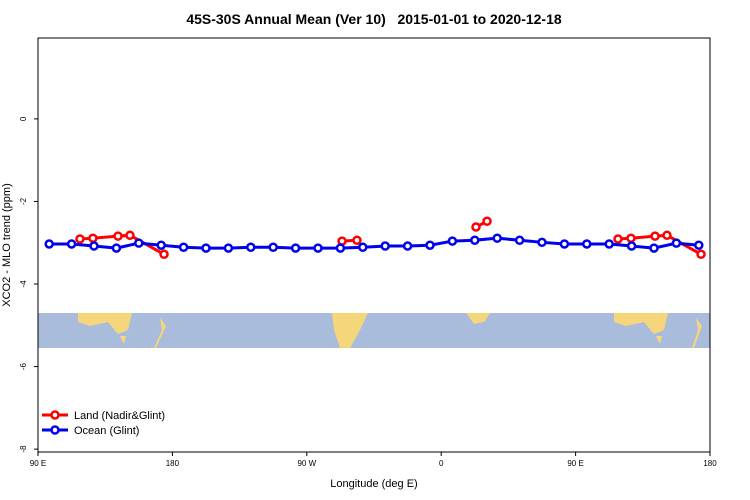  I want to click on land-africa, so click(478, 318).